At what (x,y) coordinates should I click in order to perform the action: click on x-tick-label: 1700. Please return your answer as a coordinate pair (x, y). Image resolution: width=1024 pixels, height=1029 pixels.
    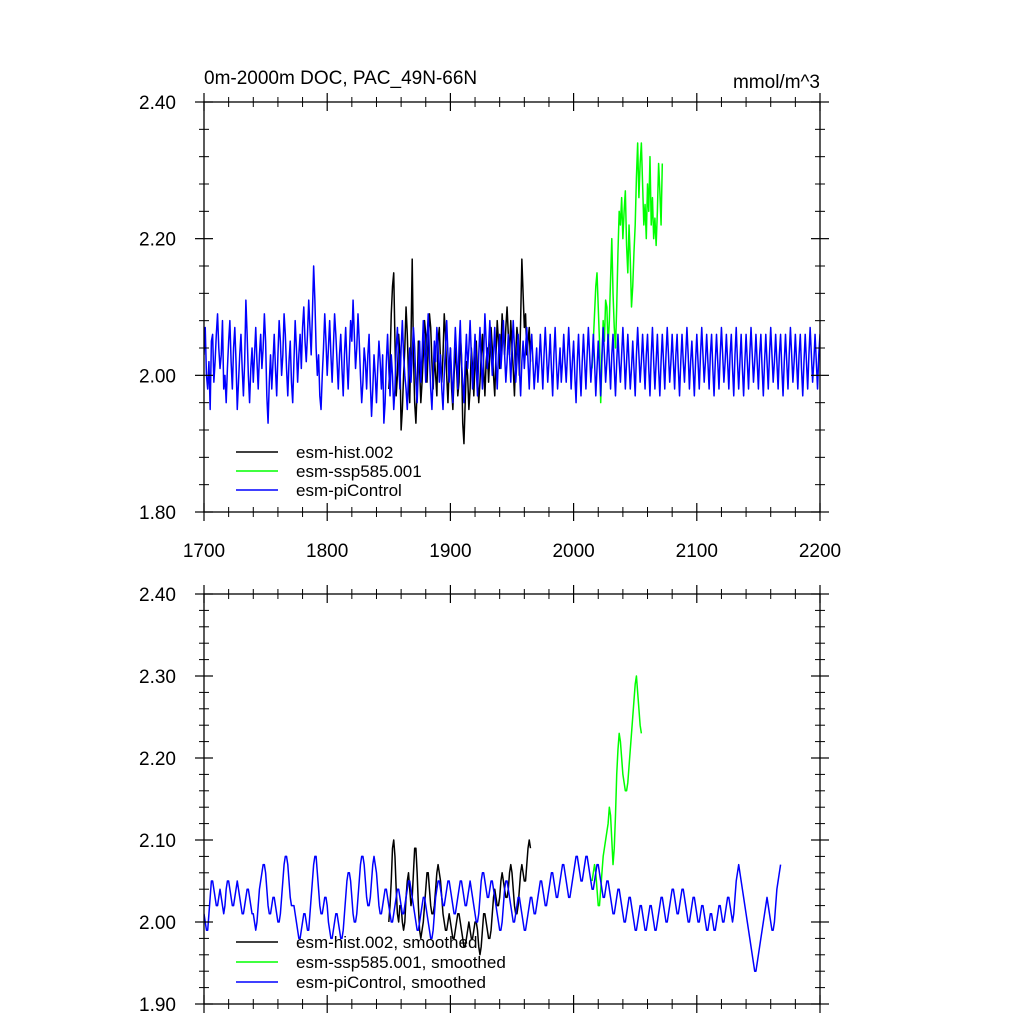
    Looking at the image, I should click on (204, 551).